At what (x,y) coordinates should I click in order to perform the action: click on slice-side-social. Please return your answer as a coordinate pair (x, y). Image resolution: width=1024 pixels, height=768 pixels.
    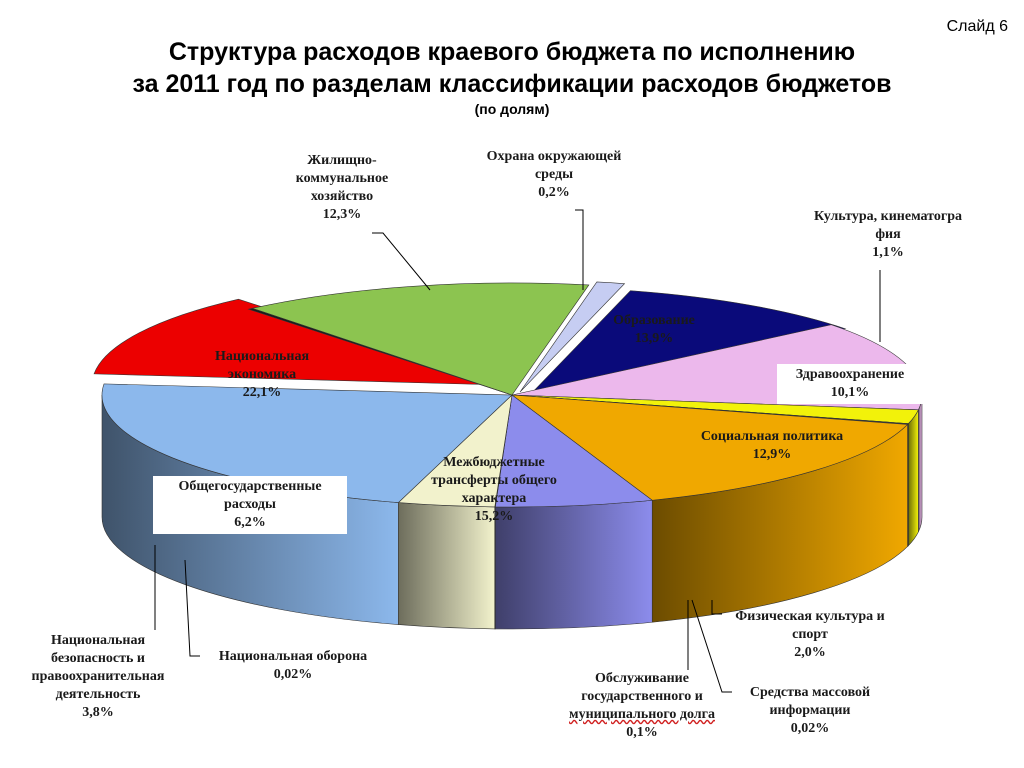
    Looking at the image, I should click on (920, 463).